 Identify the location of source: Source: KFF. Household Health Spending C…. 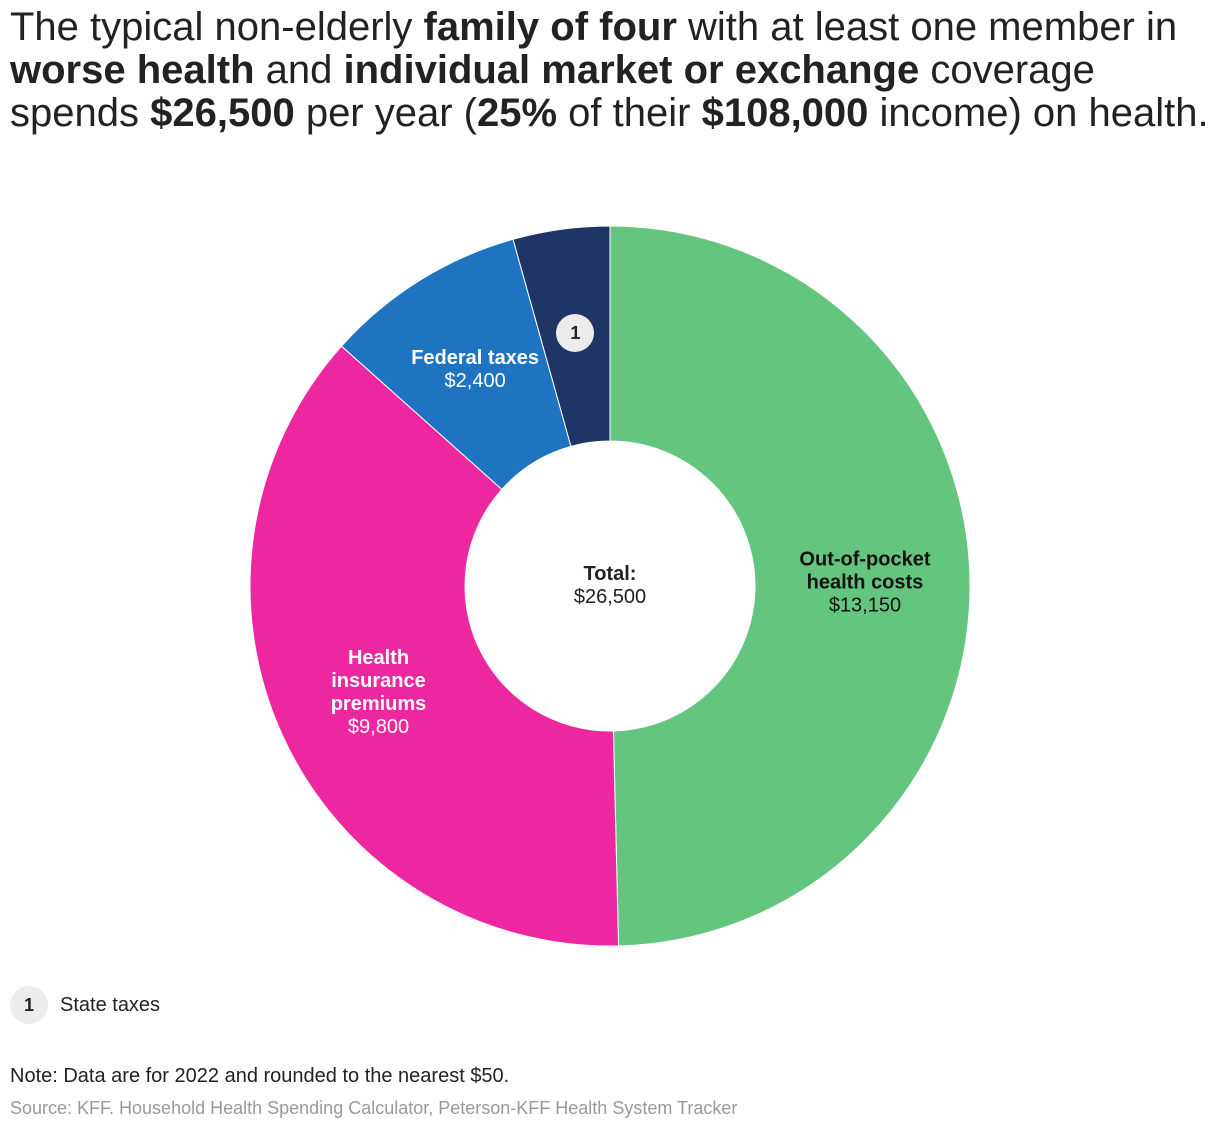
(374, 1108).